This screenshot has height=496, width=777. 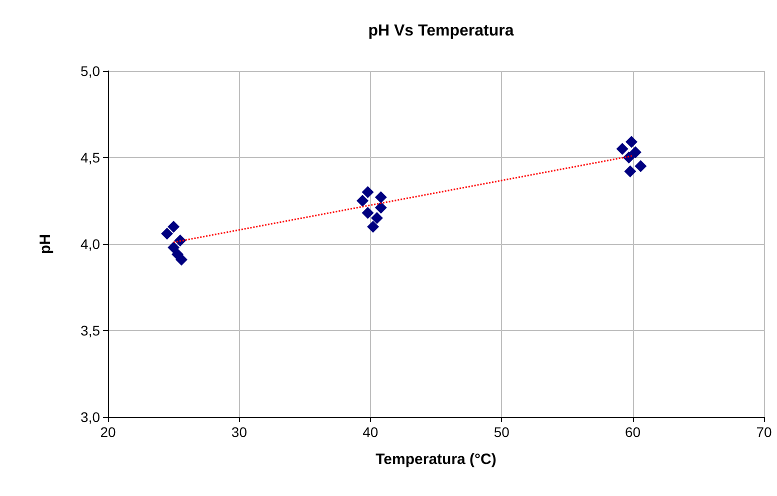 What do you see at coordinates (108, 432) in the screenshot?
I see `x-tick-label: 20` at bounding box center [108, 432].